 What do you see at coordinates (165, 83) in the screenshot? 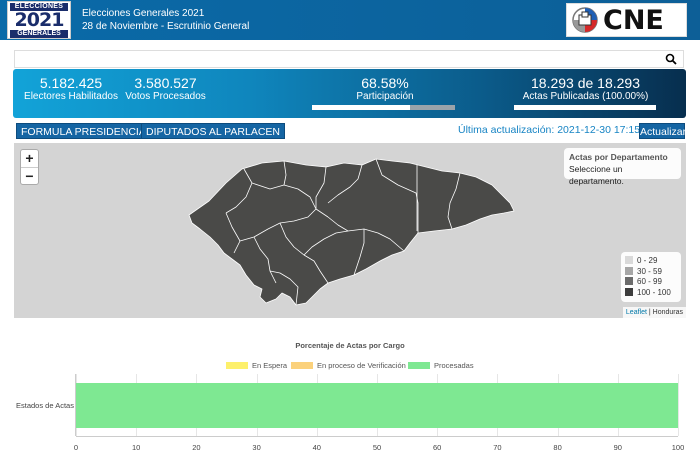
I see `votos-value: 3.580.527` at bounding box center [165, 83].